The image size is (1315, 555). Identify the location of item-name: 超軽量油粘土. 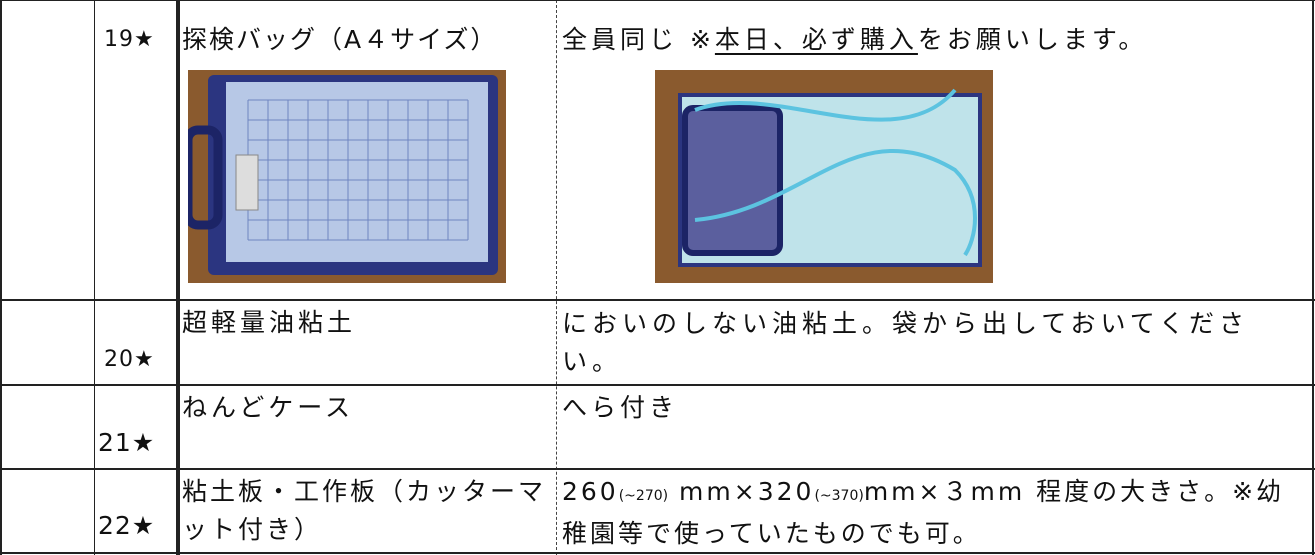
(269, 322).